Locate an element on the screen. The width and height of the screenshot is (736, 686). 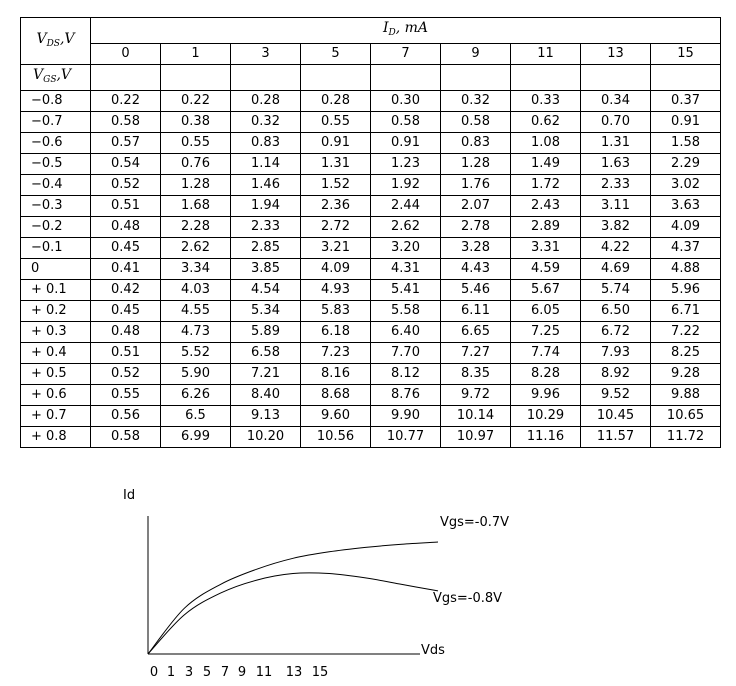
vgs-value: + 0.1 is located at coordinates (55, 290).